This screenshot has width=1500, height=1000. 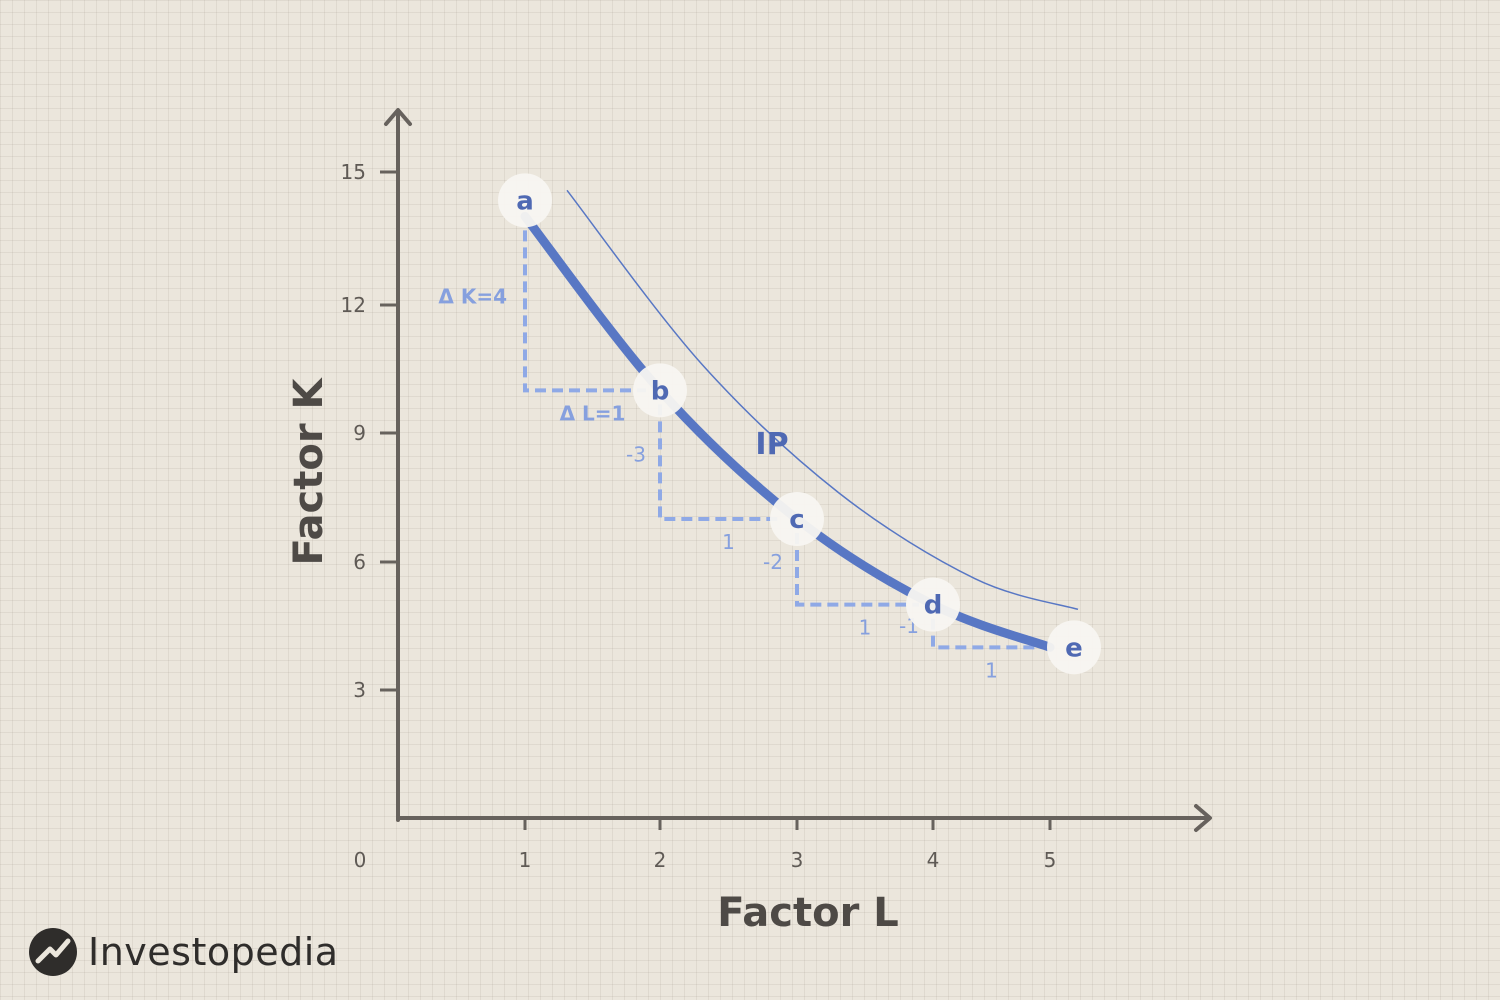 What do you see at coordinates (353, 172) in the screenshot?
I see `y-tick-label: 15` at bounding box center [353, 172].